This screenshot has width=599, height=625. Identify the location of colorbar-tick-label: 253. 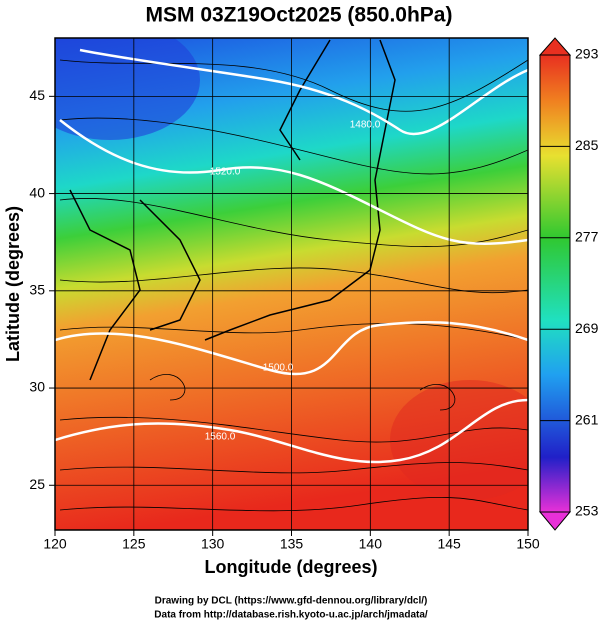
(587, 511).